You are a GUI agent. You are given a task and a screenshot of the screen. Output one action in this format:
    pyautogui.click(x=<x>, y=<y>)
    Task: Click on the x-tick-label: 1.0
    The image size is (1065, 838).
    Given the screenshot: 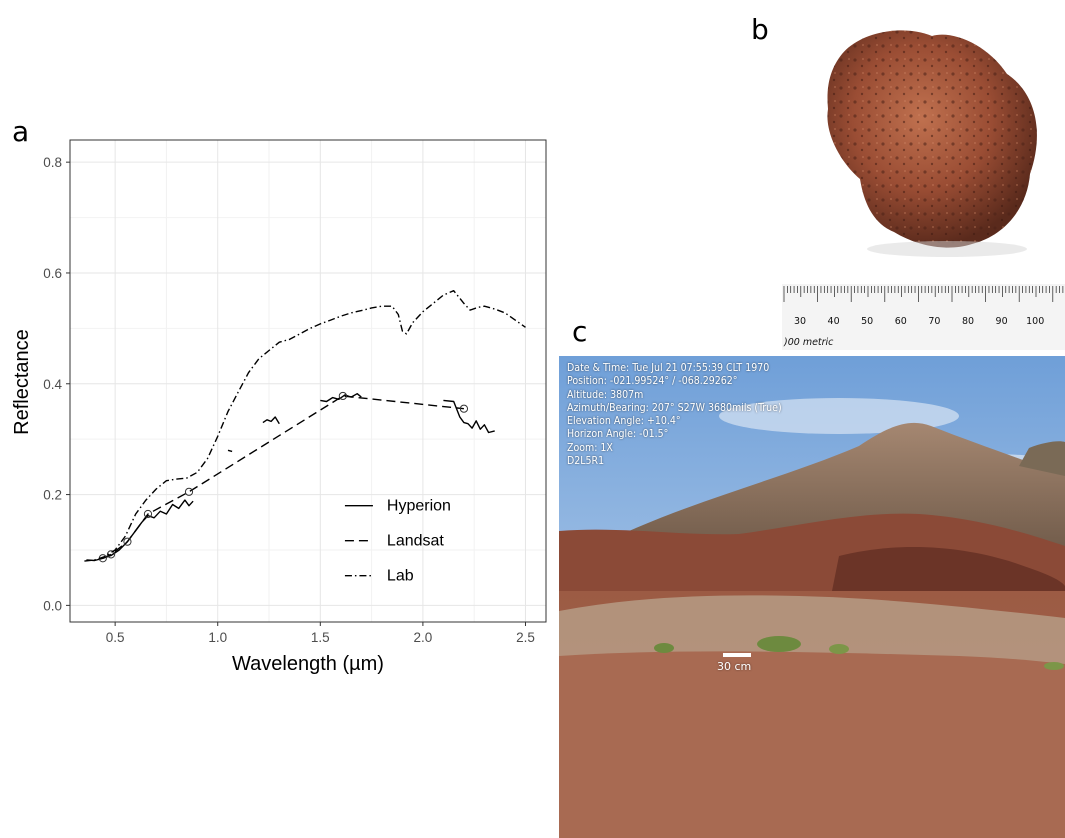 What is the action you would take?
    pyautogui.click(x=217, y=637)
    